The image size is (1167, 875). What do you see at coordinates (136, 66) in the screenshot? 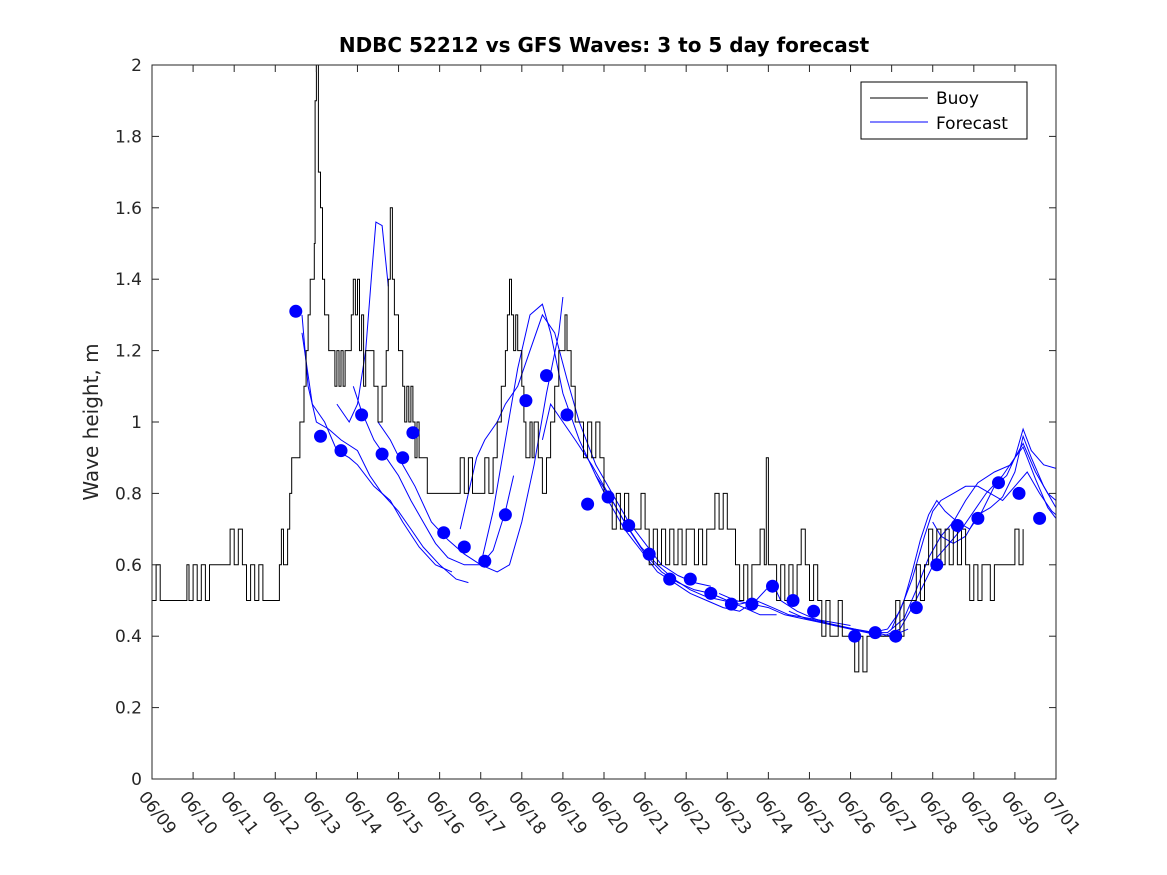
I see `y-tick-label-10: 2` at bounding box center [136, 66].